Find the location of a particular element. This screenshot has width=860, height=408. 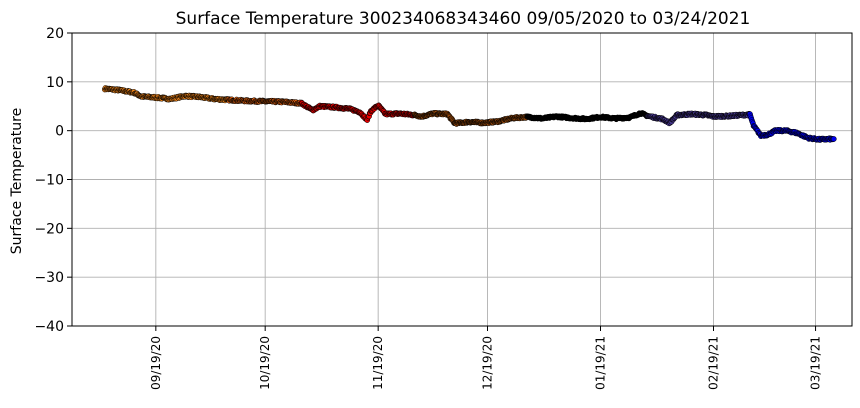

y-tick-label: −30 is located at coordinates (49, 278).